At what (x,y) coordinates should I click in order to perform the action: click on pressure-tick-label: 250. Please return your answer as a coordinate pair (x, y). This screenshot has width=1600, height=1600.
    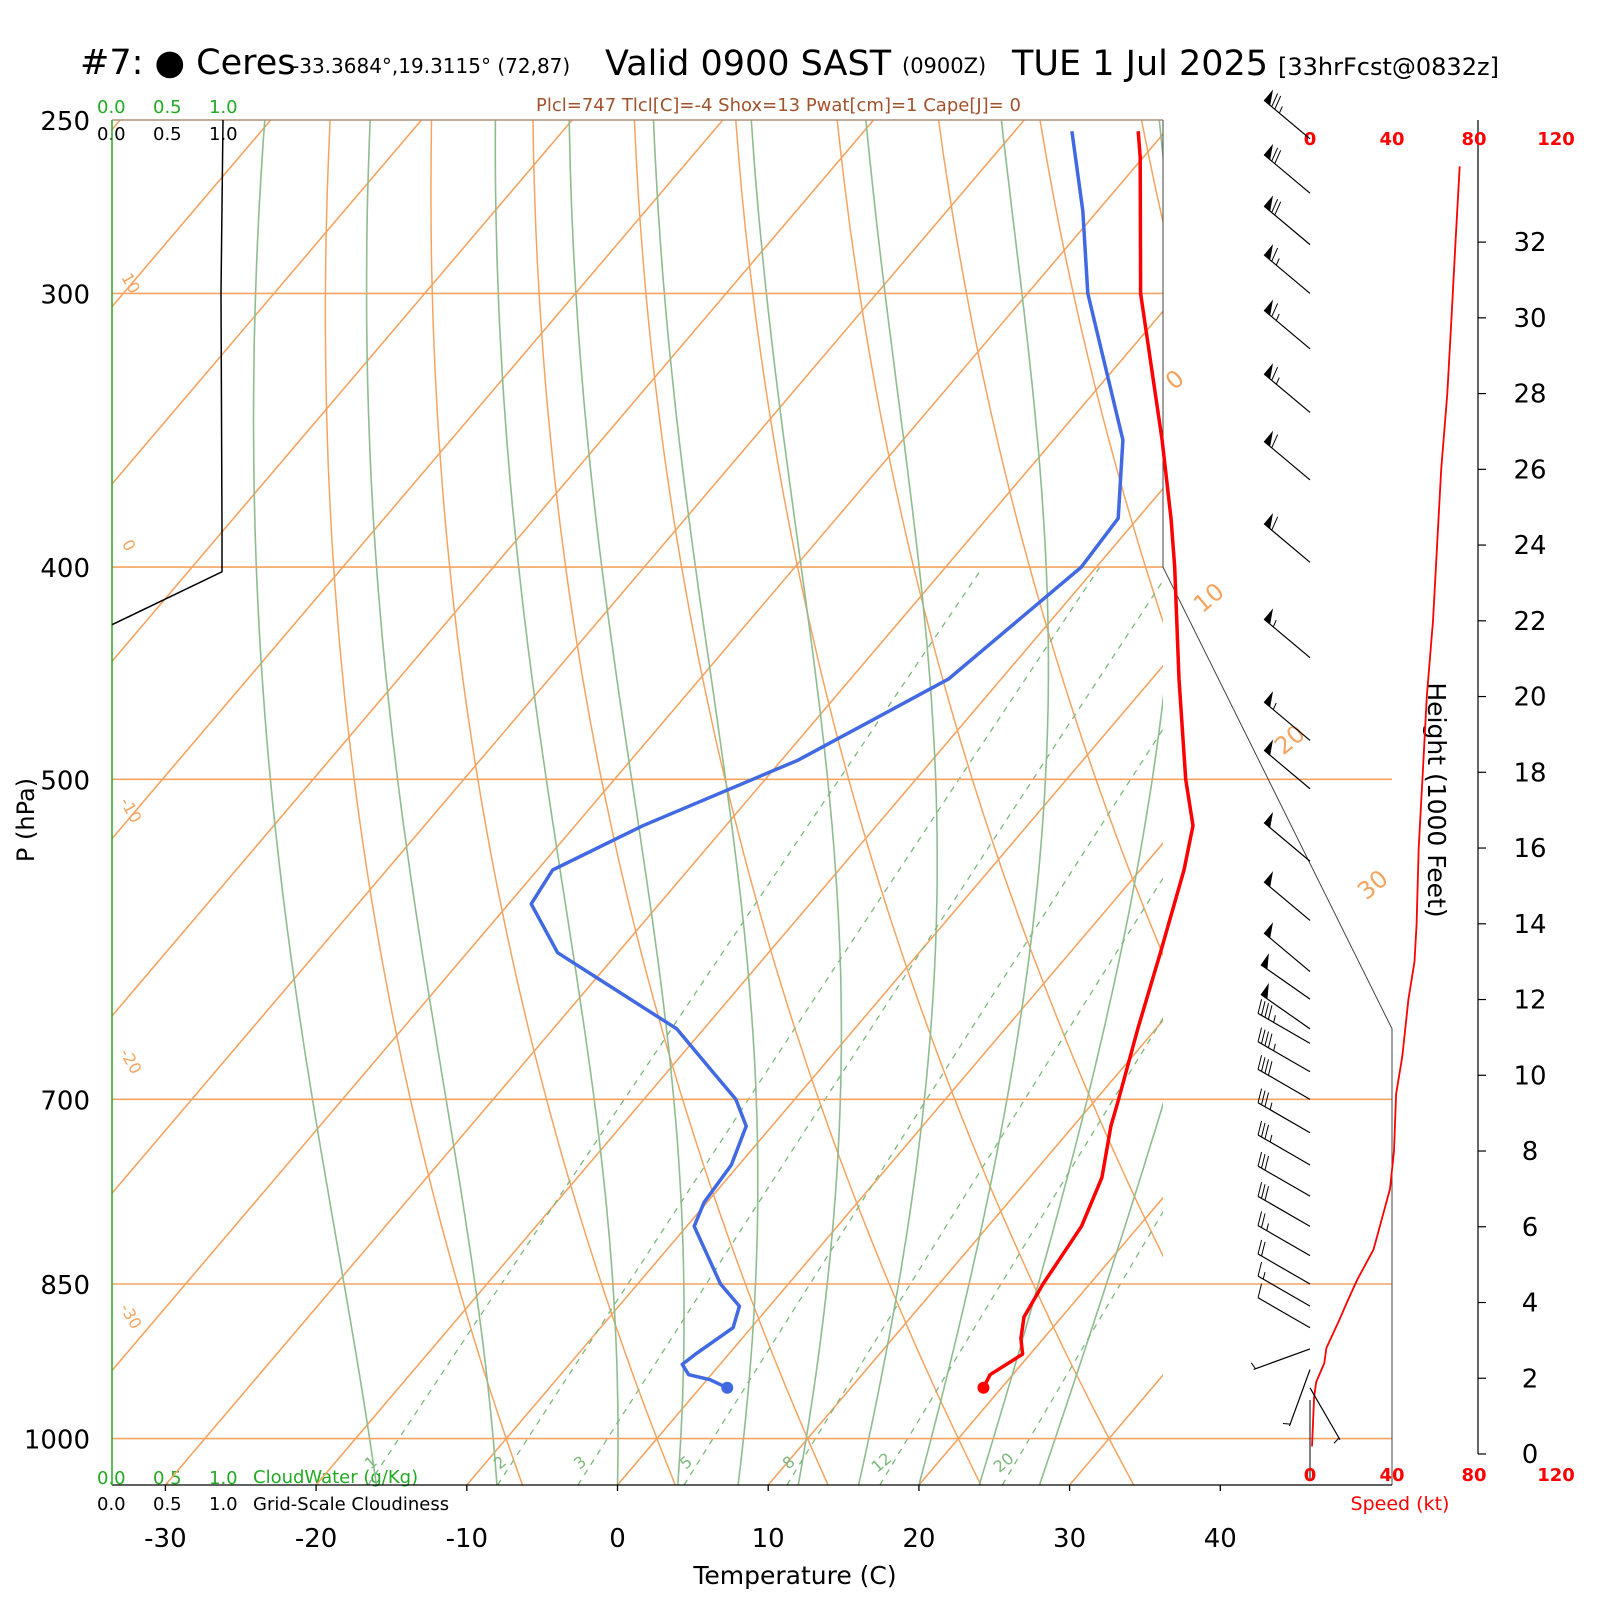
    Looking at the image, I should click on (65, 122).